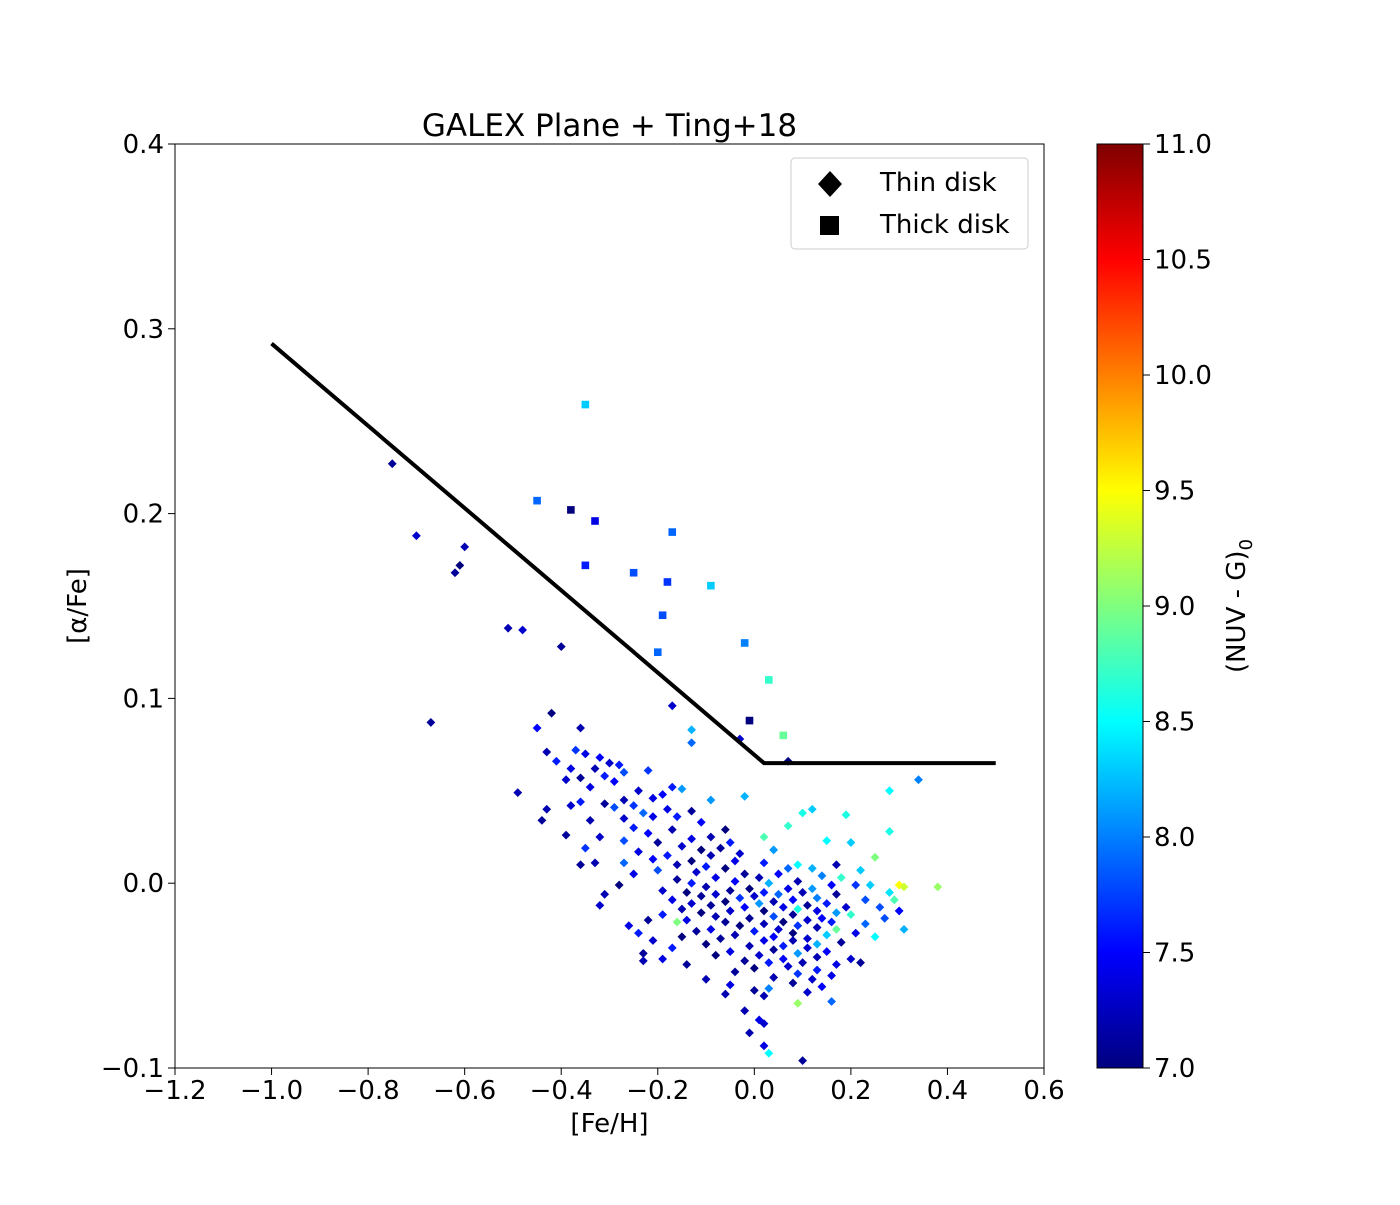 The width and height of the screenshot is (1400, 1205). I want to click on series-thick-disk, so click(660, 570).